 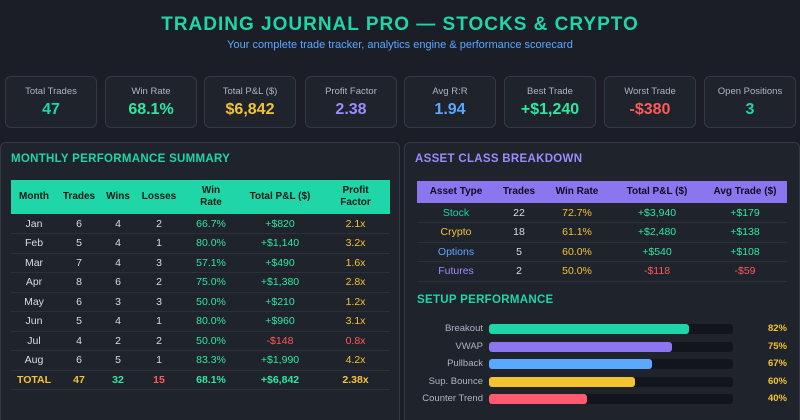 I want to click on losses-cell: 1, so click(x=159, y=243).